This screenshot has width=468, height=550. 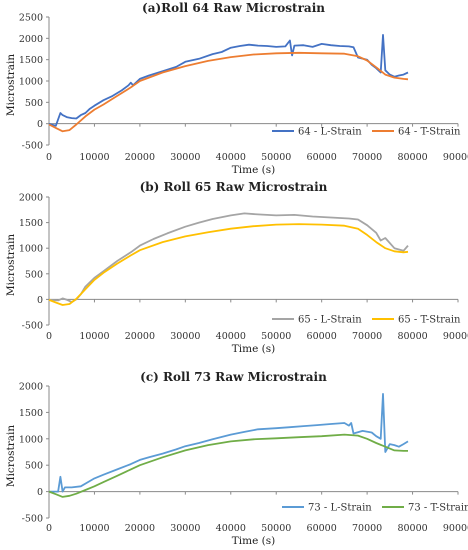 I want to click on chart-title: (c) Roll 73 Raw Microstrain, so click(x=233, y=377).